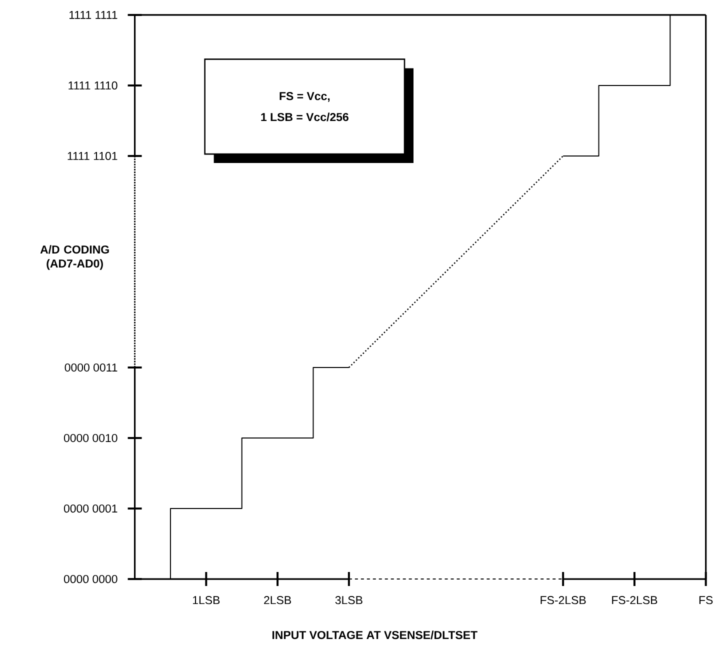 The image size is (717, 652). Describe the element at coordinates (74, 257) in the screenshot. I see `y-axis-title: A/D CODING (AD7-AD0)` at that location.